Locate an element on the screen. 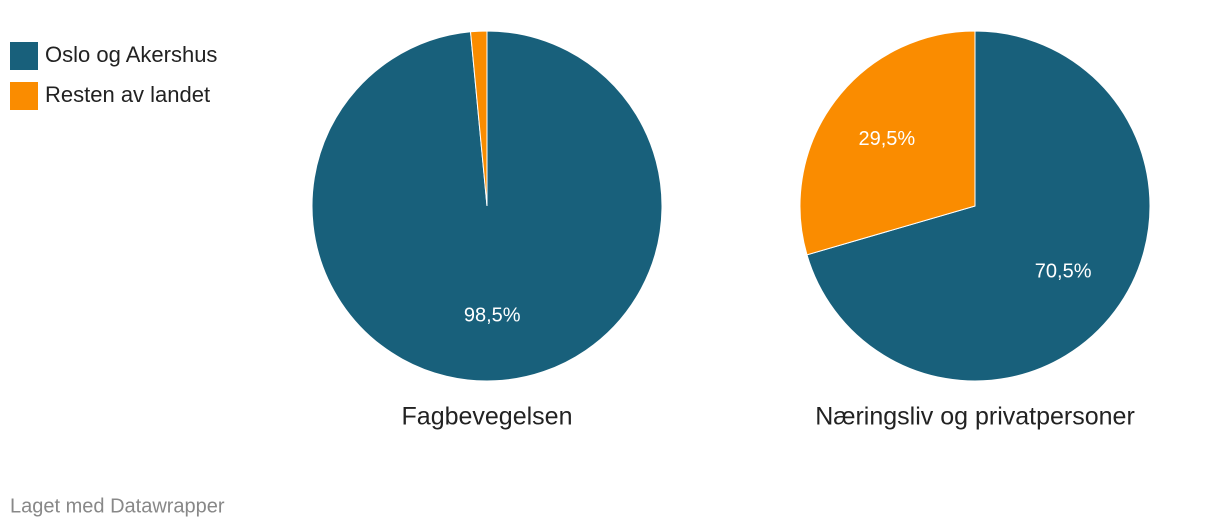 This screenshot has height=530, width=1220. value-label: 29,5% is located at coordinates (886, 139).